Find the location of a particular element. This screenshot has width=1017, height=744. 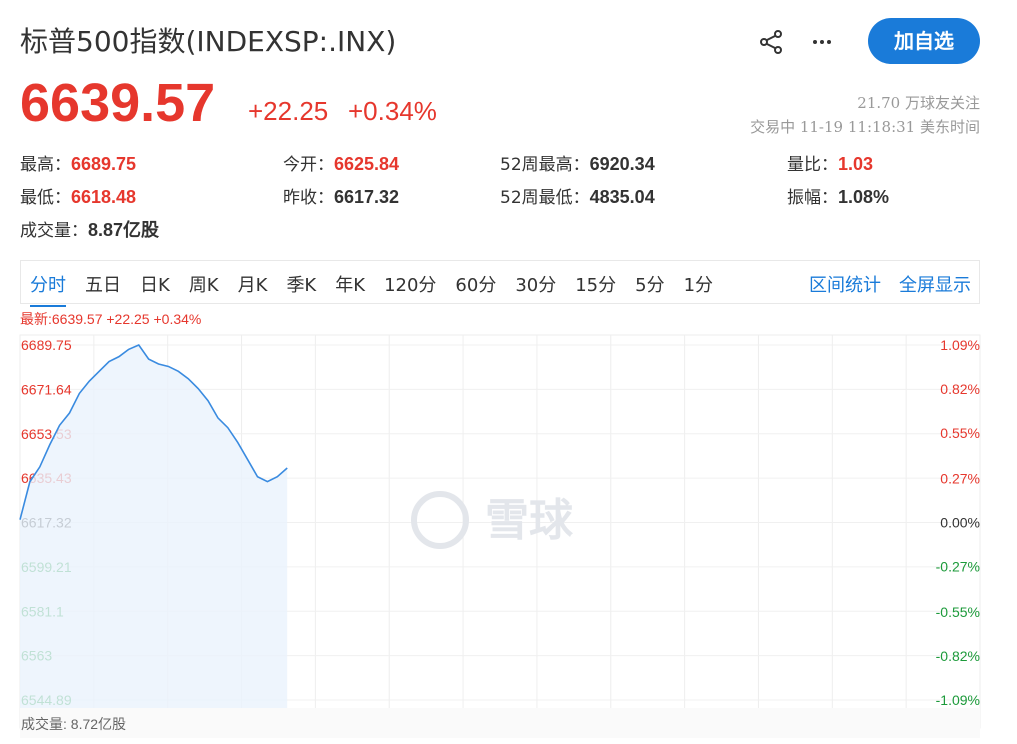

stat-value: 1.08% is located at coordinates (864, 197).